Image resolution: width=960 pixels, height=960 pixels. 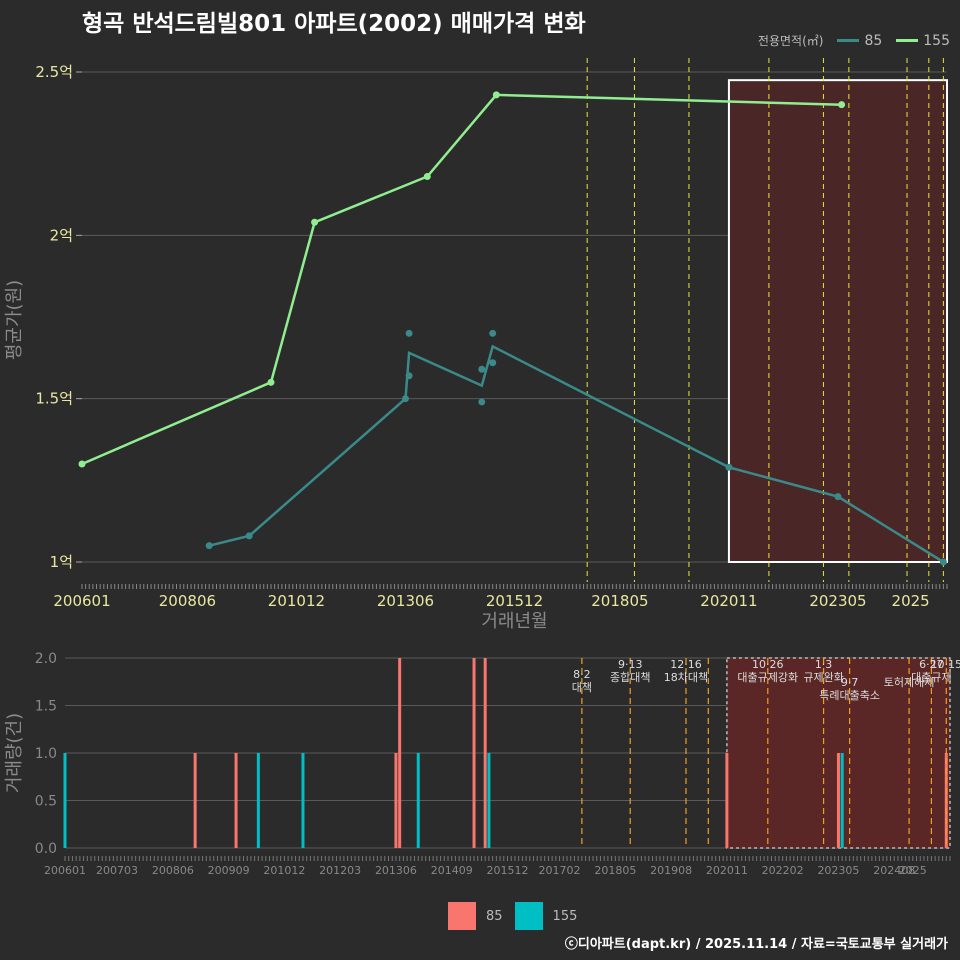 What do you see at coordinates (61, 562) in the screenshot?
I see `main-y-tick-label: 1억` at bounding box center [61, 562].